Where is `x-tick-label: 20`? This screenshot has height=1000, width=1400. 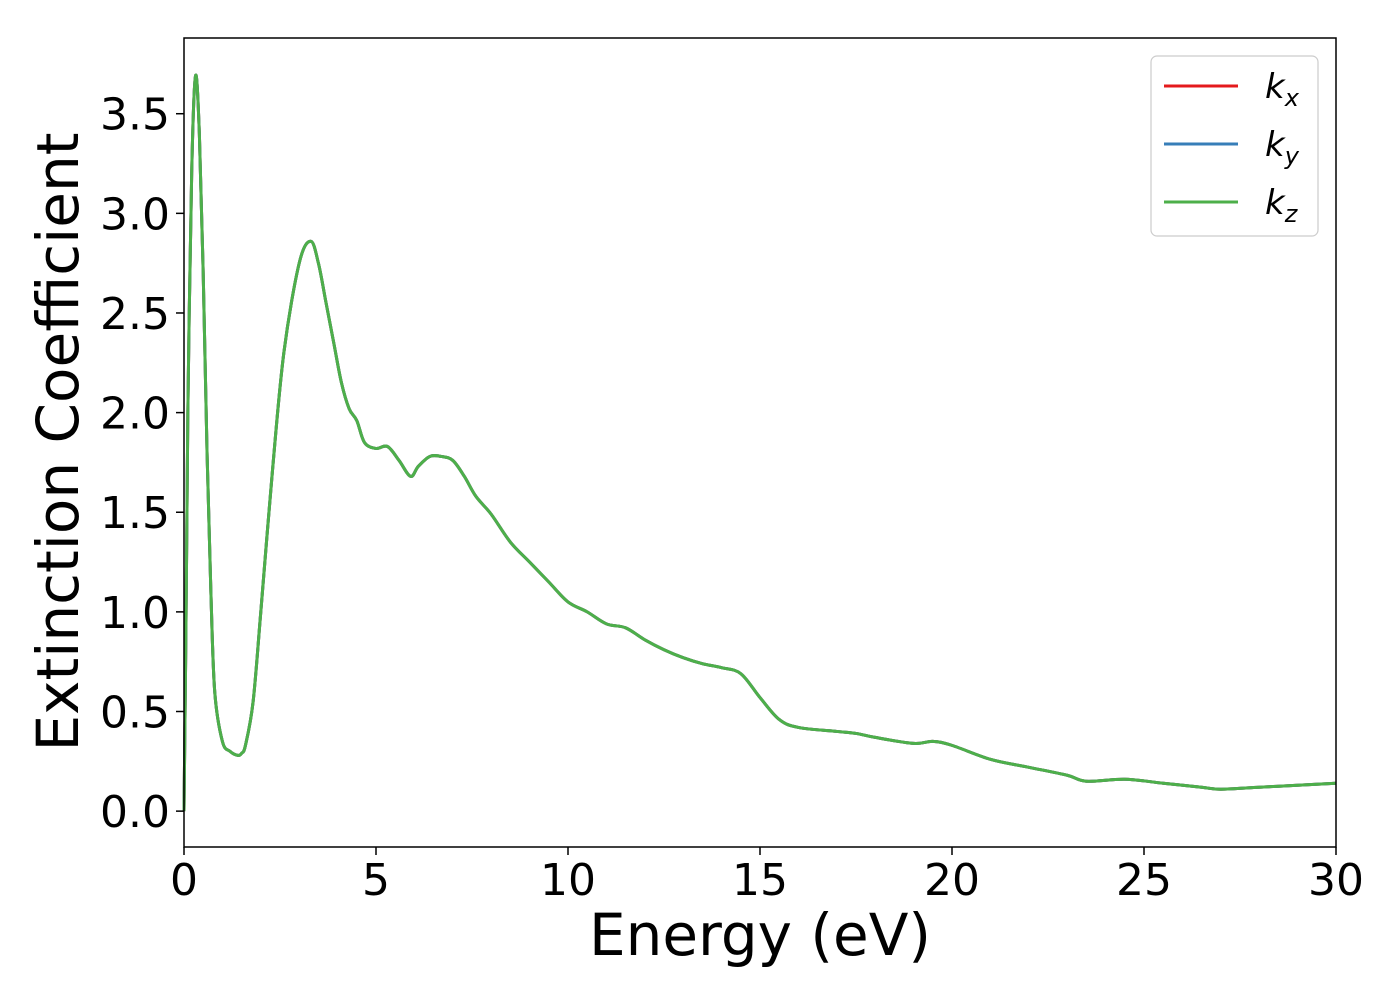
x-tick-label: 20 is located at coordinates (952, 880).